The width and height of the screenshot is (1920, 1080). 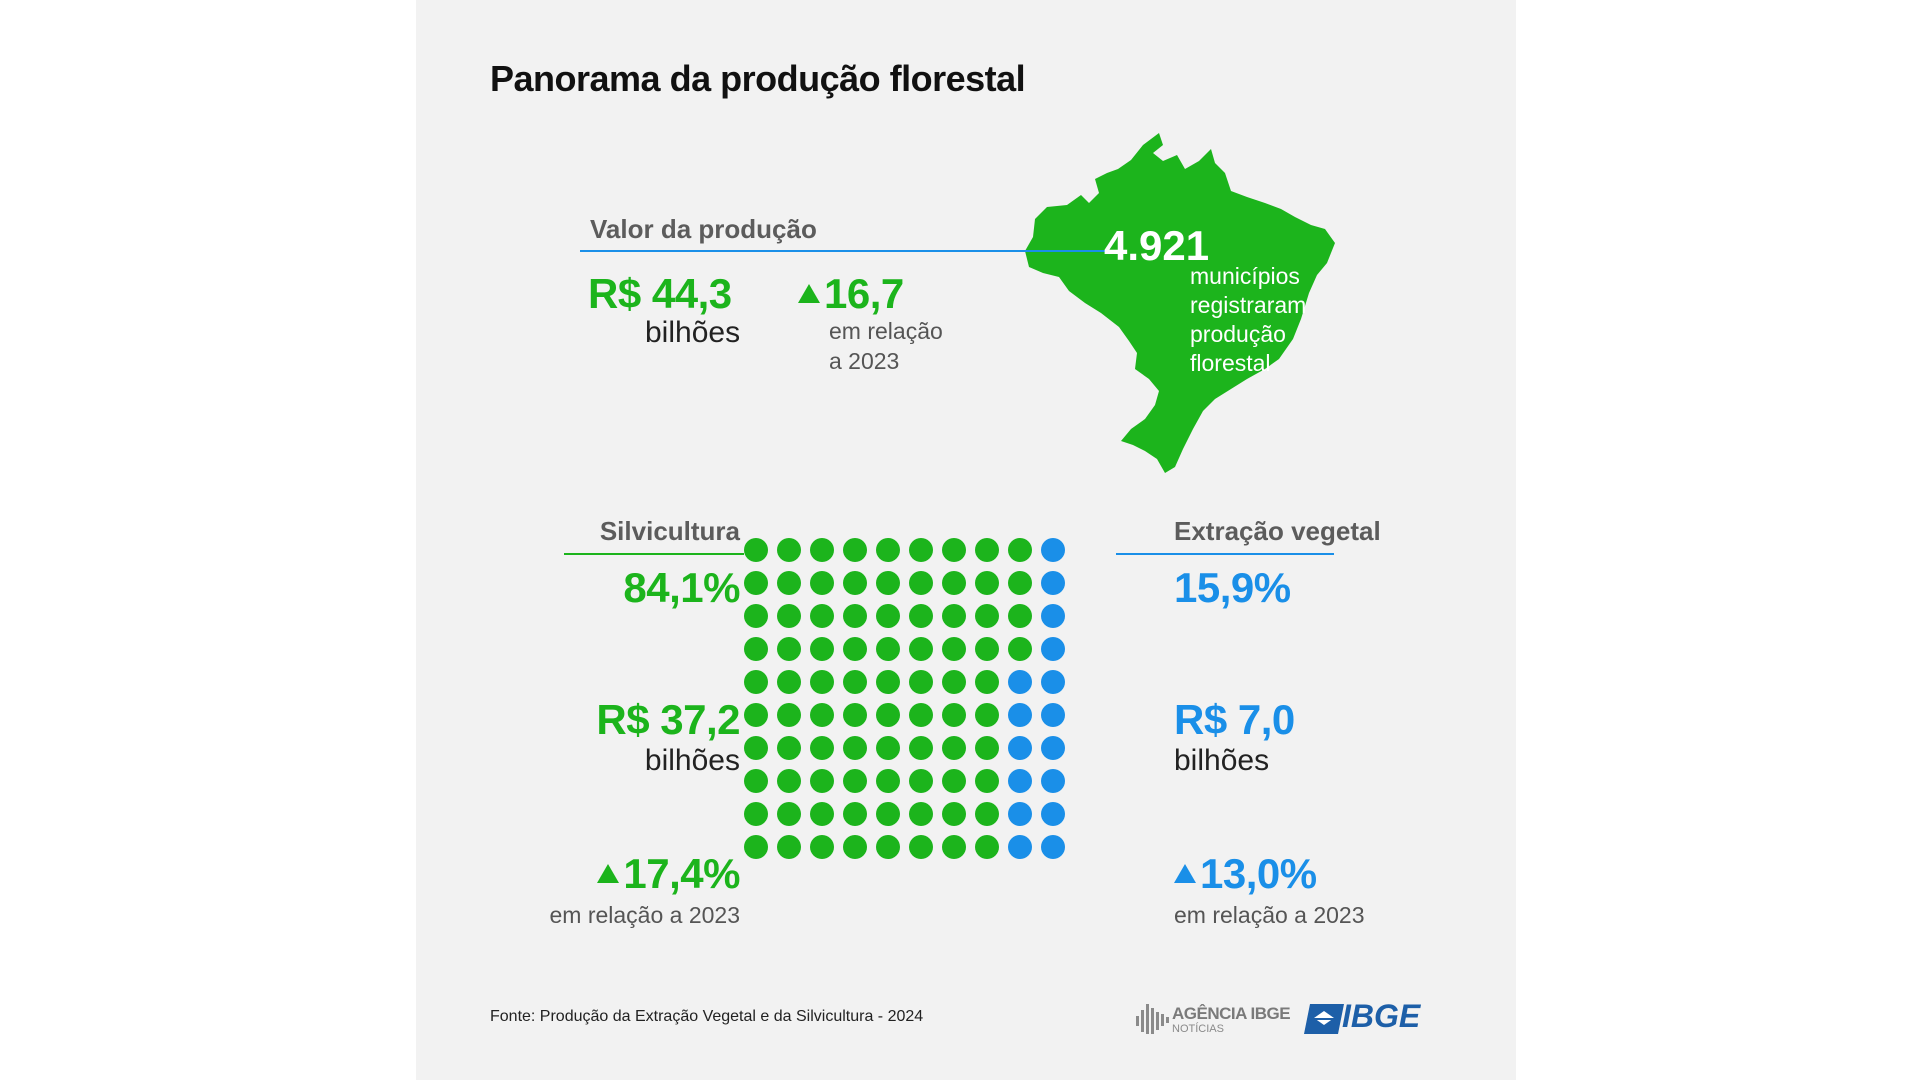 I want to click on municipios-line4: florestal, so click(x=1230, y=363).